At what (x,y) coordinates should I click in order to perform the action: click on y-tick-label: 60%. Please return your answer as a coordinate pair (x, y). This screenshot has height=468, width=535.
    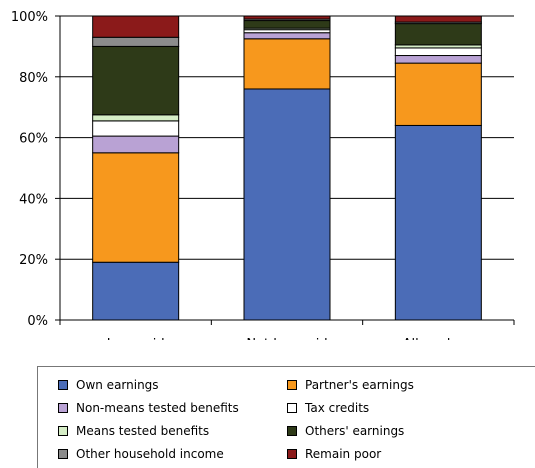
    Looking at the image, I should click on (33, 139).